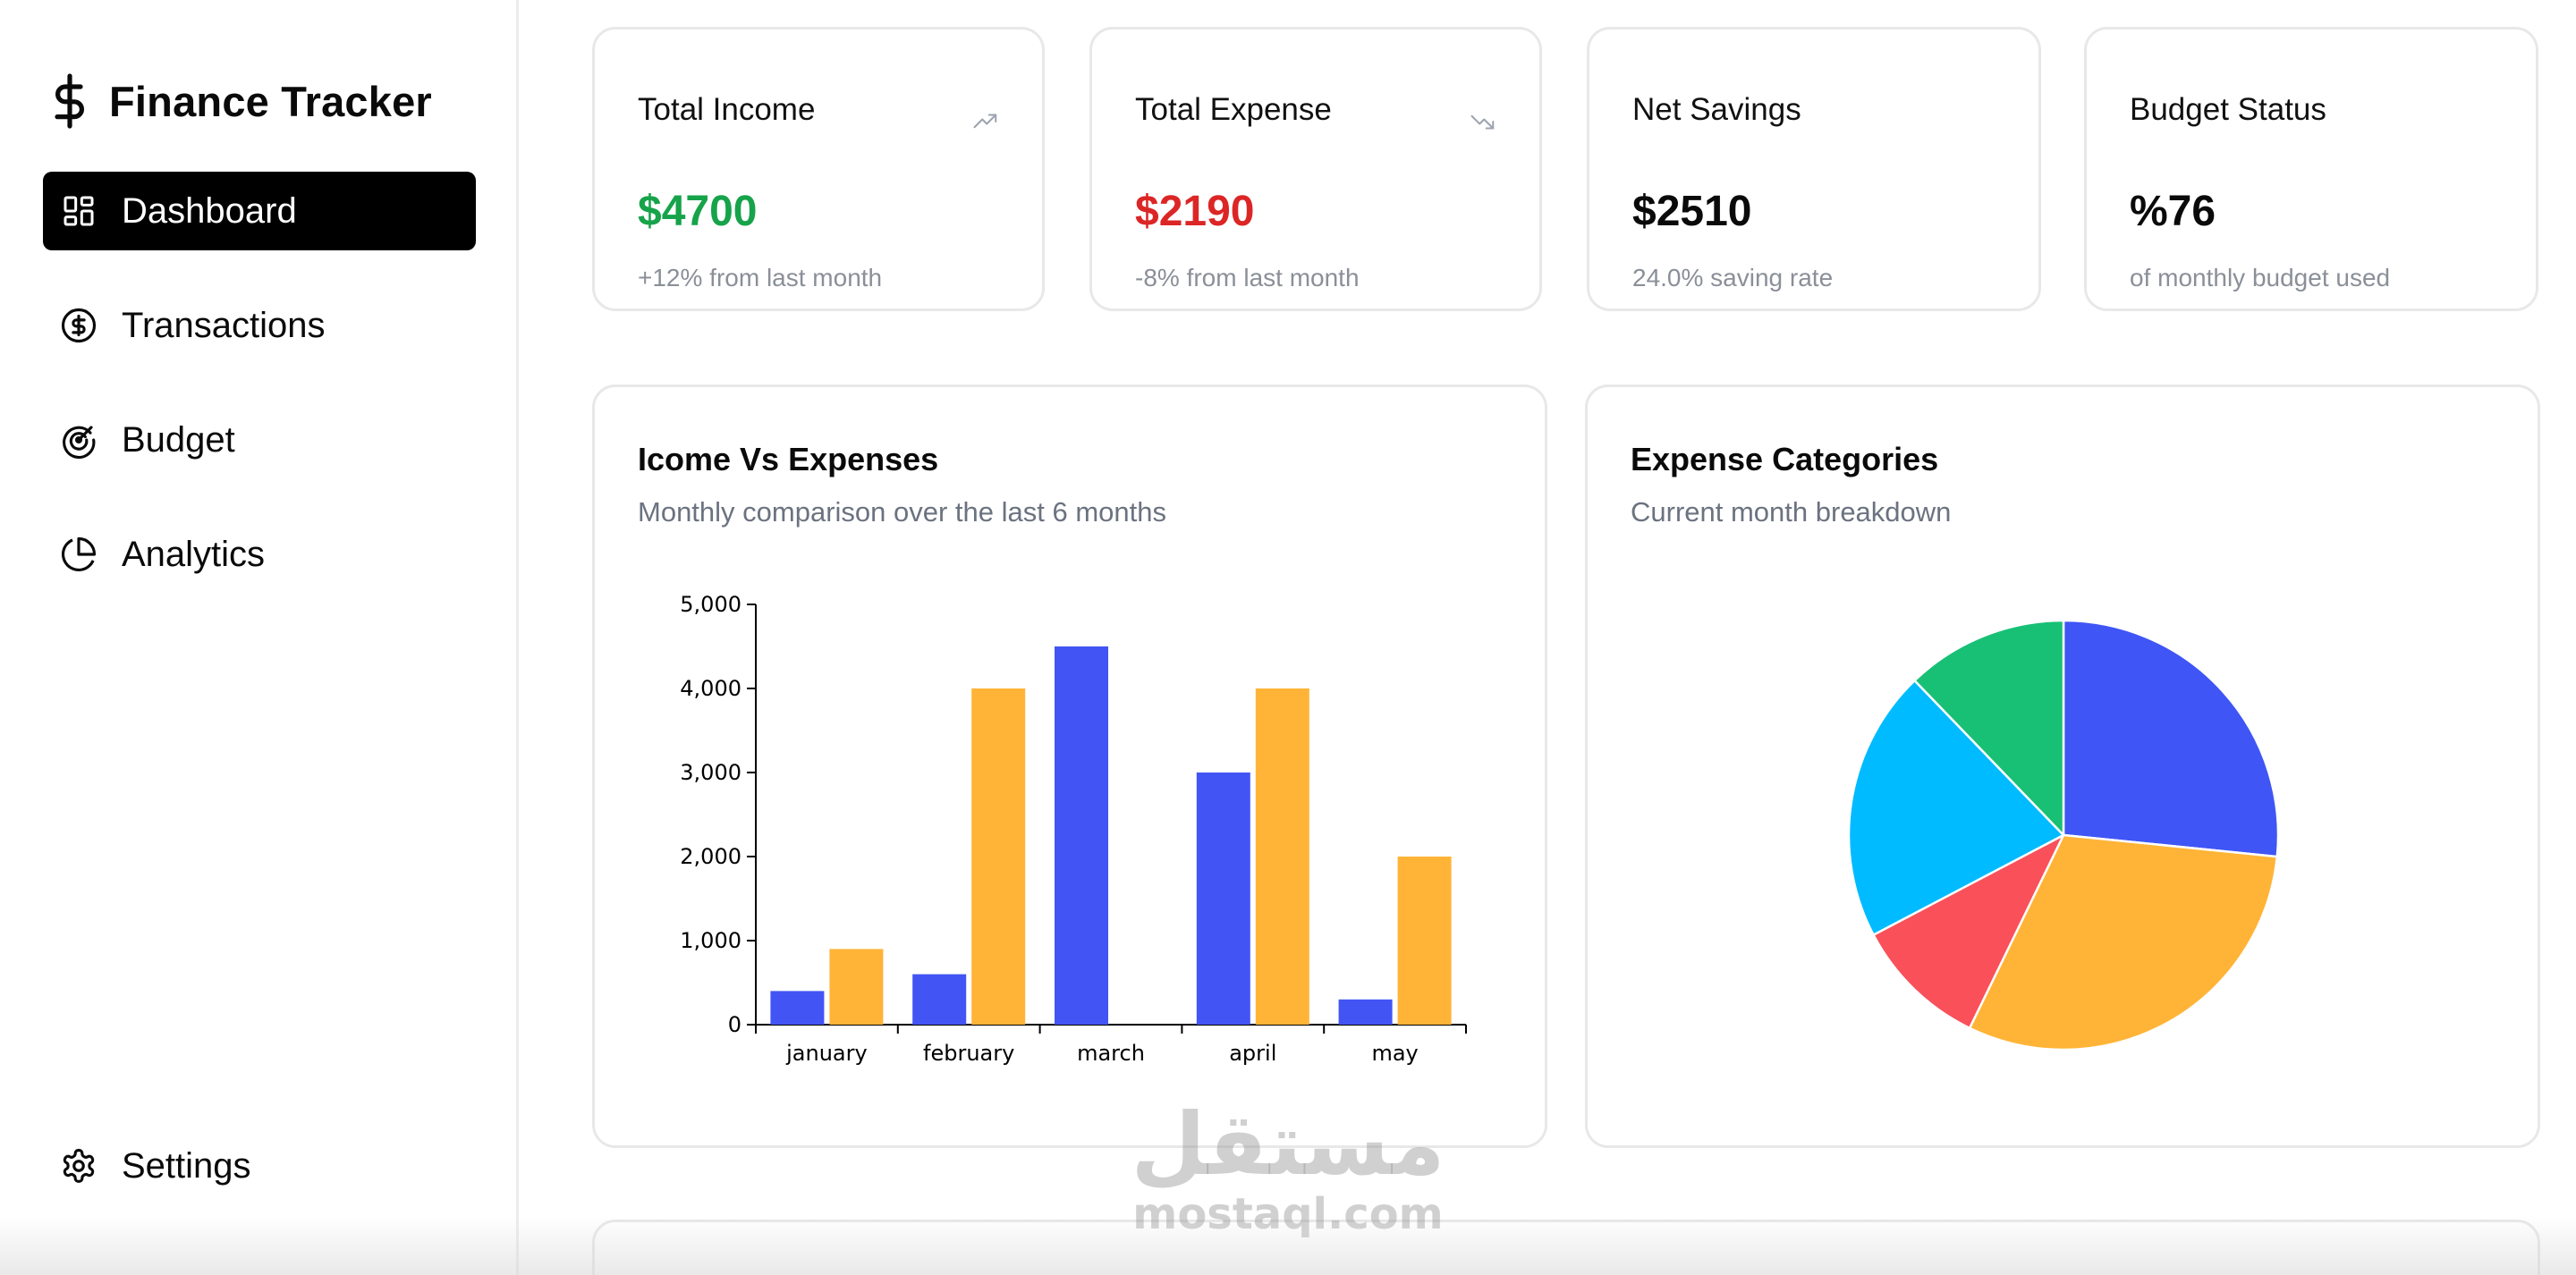 This screenshot has height=1275, width=2576. Describe the element at coordinates (78, 440) in the screenshot. I see `target-icon` at that location.